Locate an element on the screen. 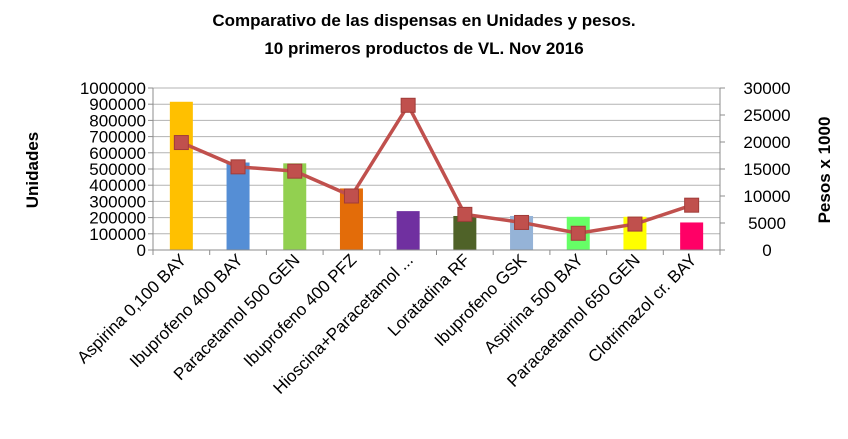 Image resolution: width=848 pixels, height=439 pixels. y2-tick-label: 30000 is located at coordinates (766, 88).